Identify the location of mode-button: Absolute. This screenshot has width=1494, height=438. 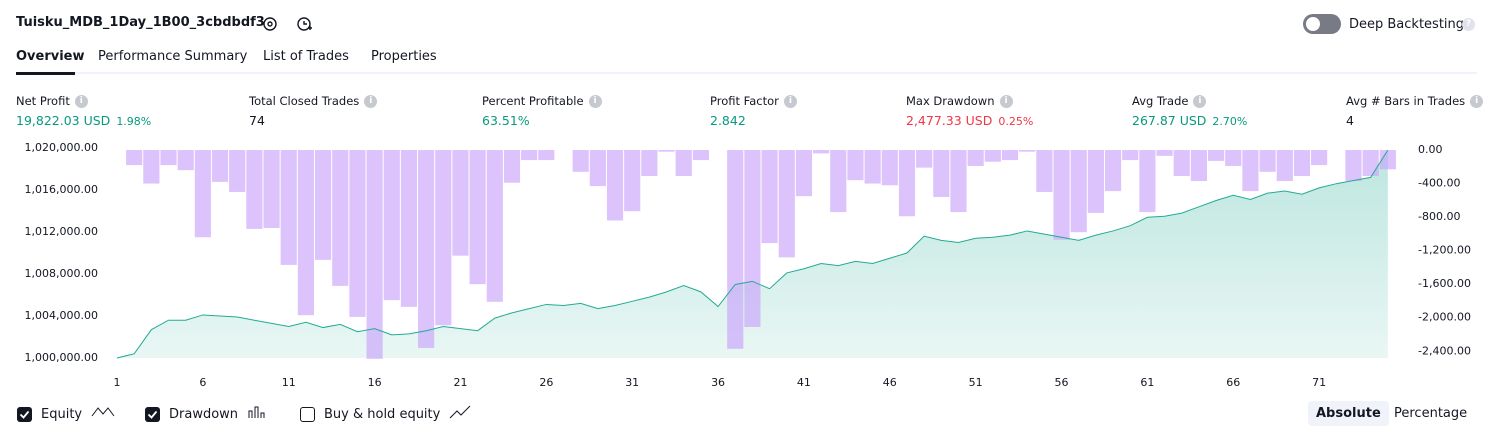
(1348, 413).